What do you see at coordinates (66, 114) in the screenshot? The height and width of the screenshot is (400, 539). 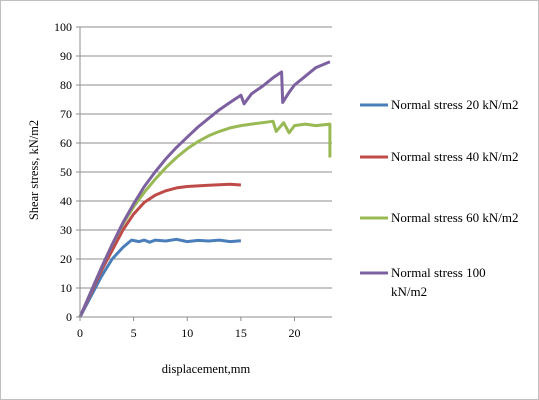 I see `y-tick-label: 70` at bounding box center [66, 114].